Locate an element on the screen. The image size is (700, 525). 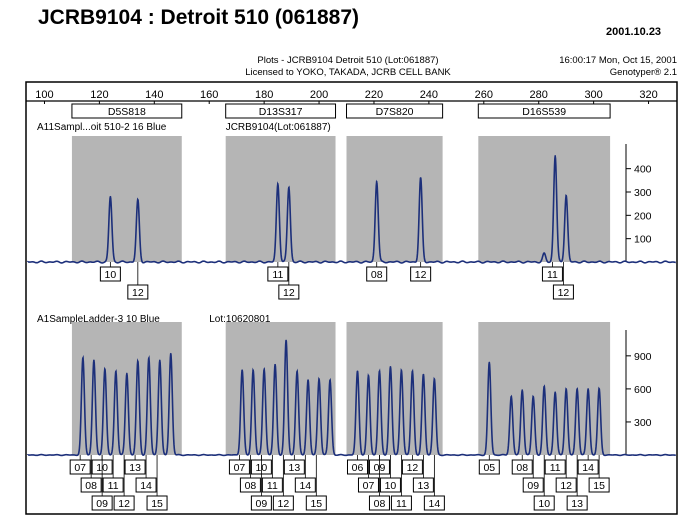
x-tick-label: 260 is located at coordinates (484, 95).